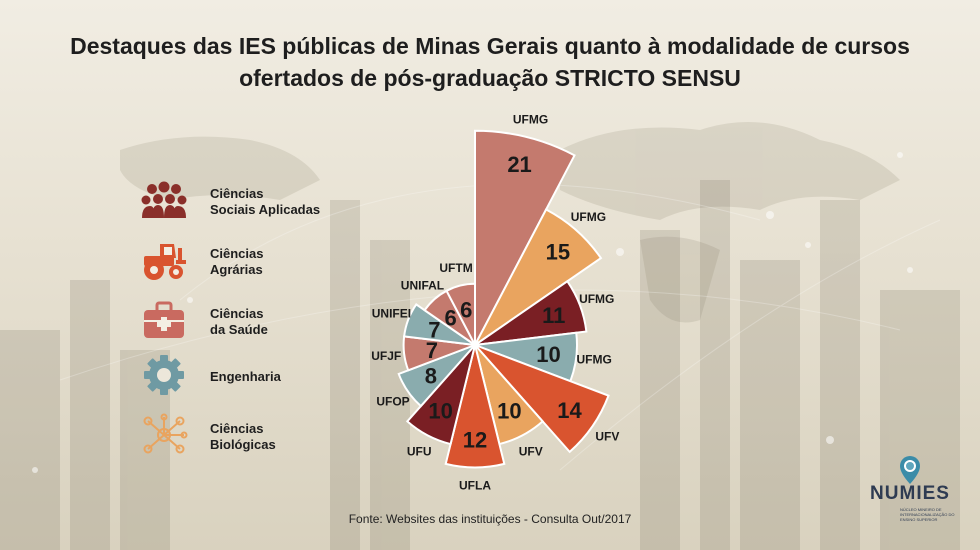 Image resolution: width=980 pixels, height=550 pixels. Describe the element at coordinates (558, 251) in the screenshot. I see `data-label: 15` at that location.